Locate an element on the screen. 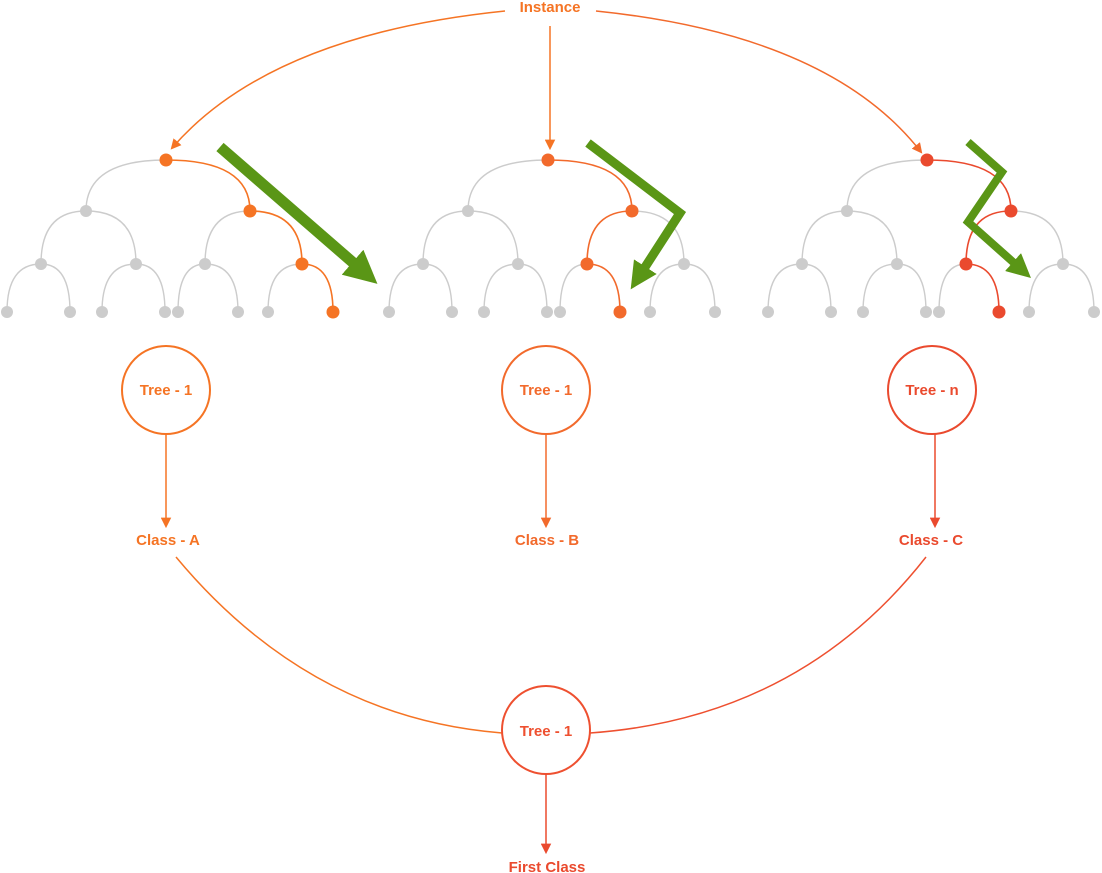  instance-arrow-left is located at coordinates (338, 80).